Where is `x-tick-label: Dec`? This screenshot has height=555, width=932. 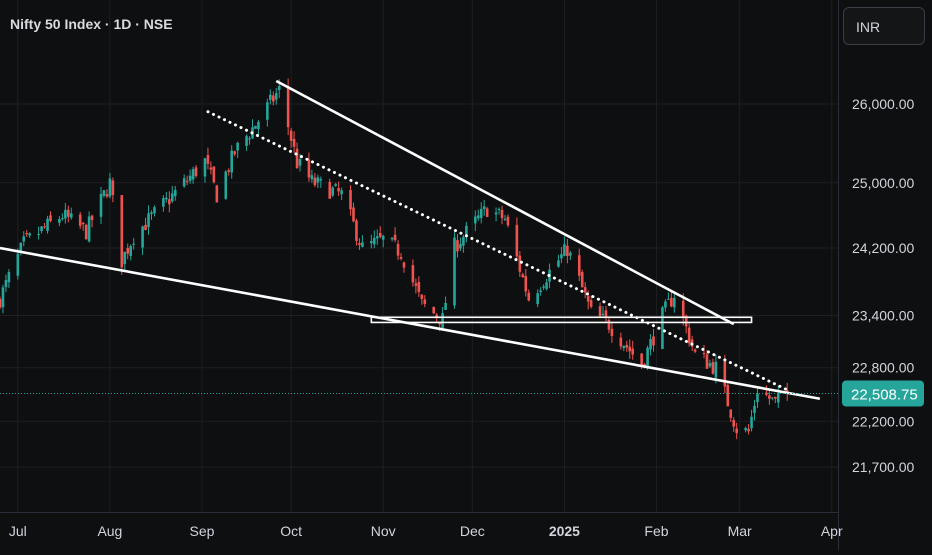
x-tick-label: Dec is located at coordinates (472, 531).